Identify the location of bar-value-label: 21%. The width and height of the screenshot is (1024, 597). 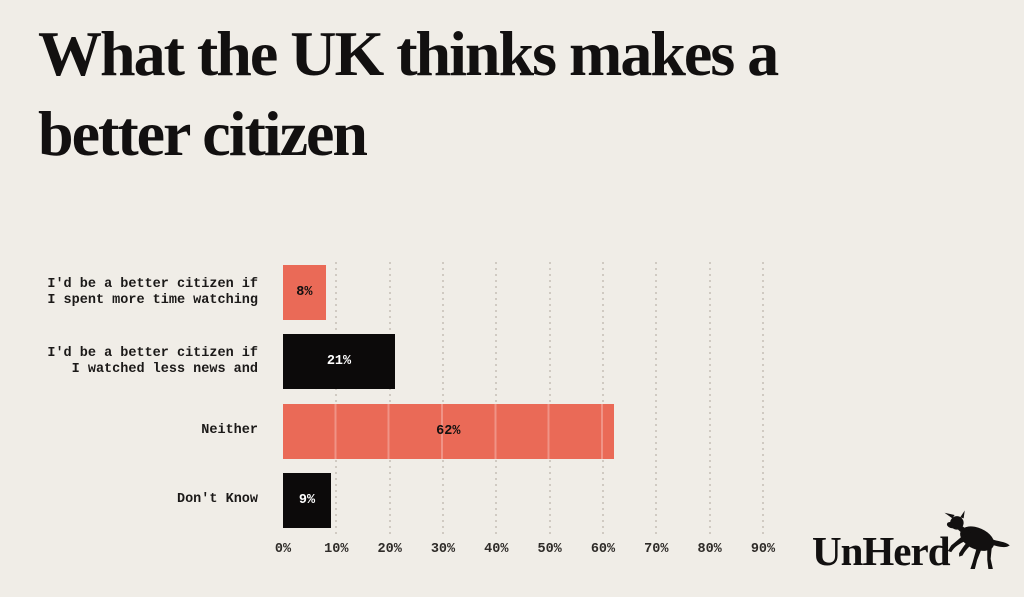
(339, 362).